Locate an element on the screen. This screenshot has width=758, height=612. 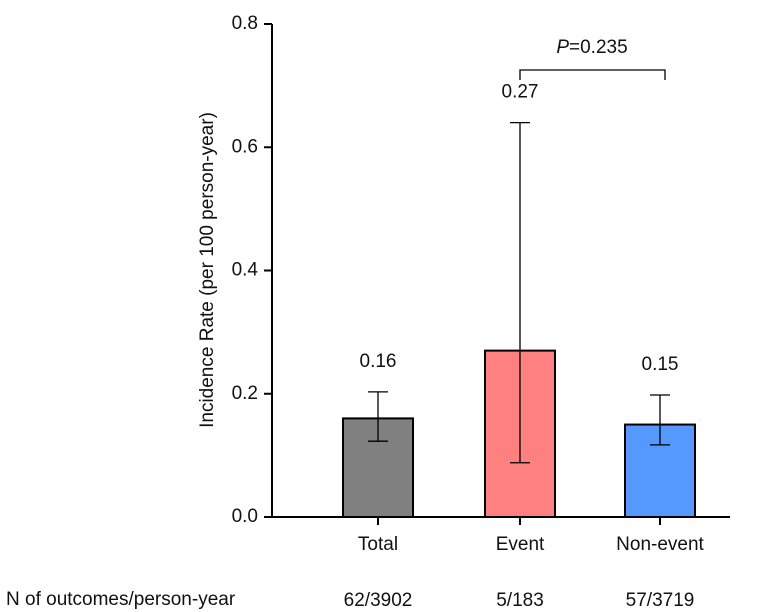
p-symbol: P is located at coordinates (562, 47).